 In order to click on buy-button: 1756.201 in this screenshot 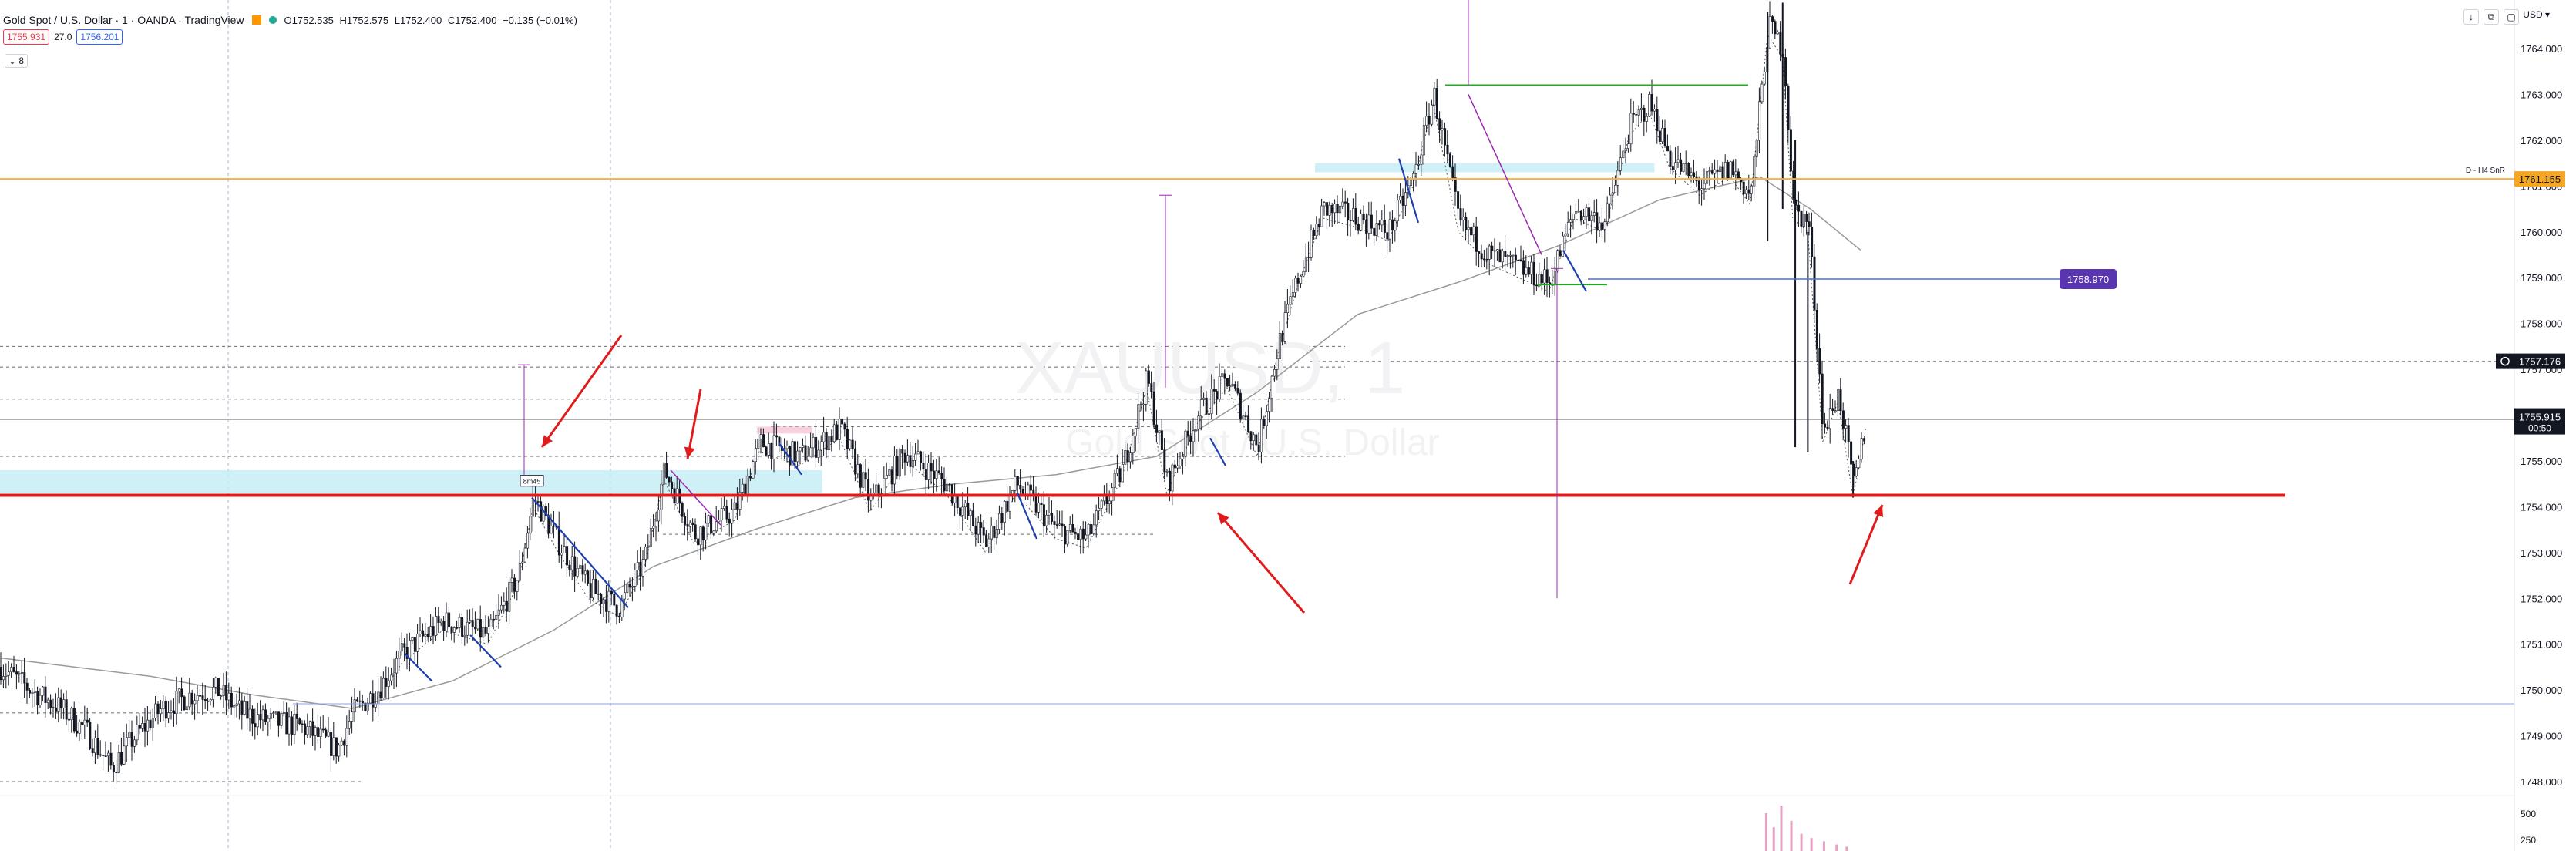, I will do `click(99, 37)`.